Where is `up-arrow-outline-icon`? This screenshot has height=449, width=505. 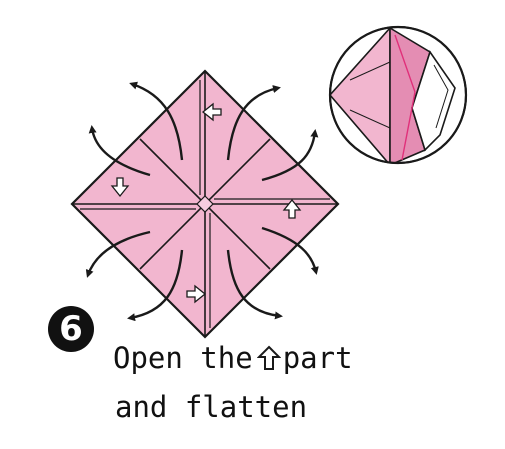 up-arrow-outline-icon is located at coordinates (269, 361).